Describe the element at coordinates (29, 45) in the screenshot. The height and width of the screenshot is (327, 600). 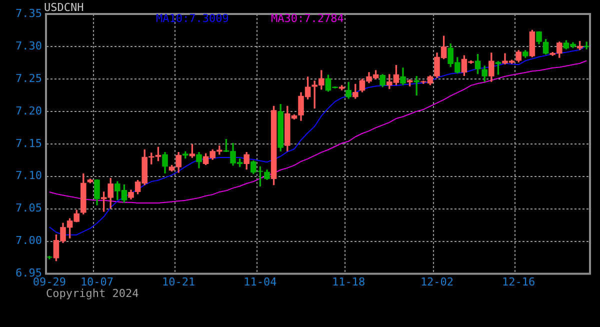
I see `y-tick-label: 7.30` at that location.